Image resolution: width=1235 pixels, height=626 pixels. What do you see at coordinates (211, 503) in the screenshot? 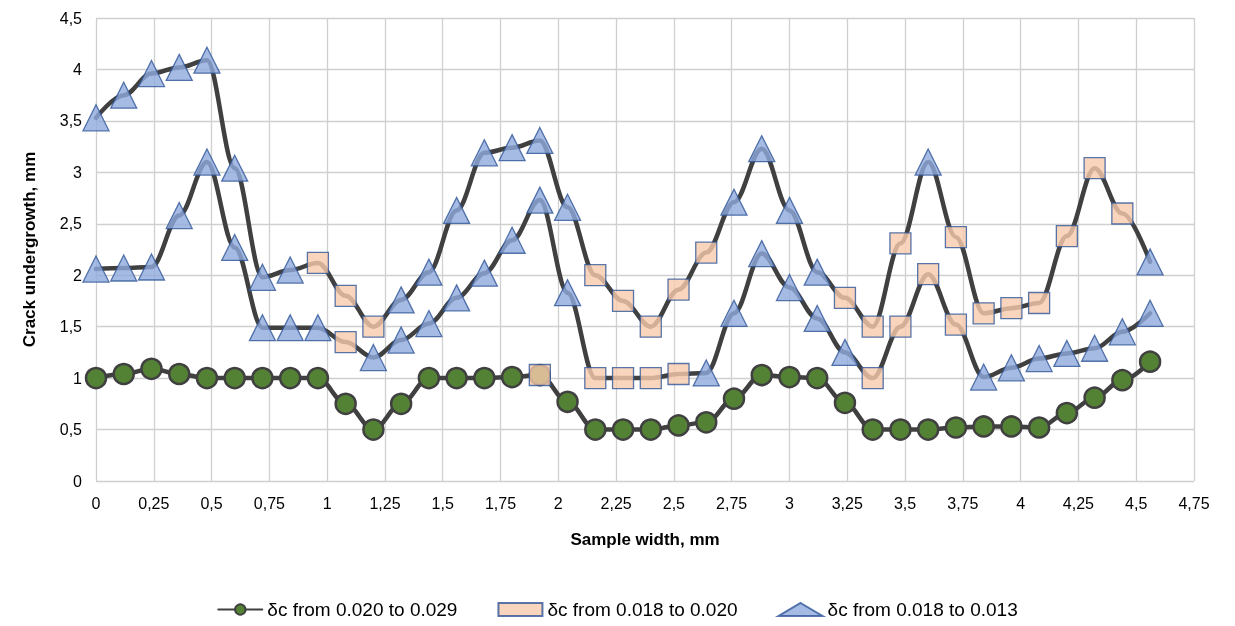
I see `x-tick-label: 0,5` at bounding box center [211, 503].